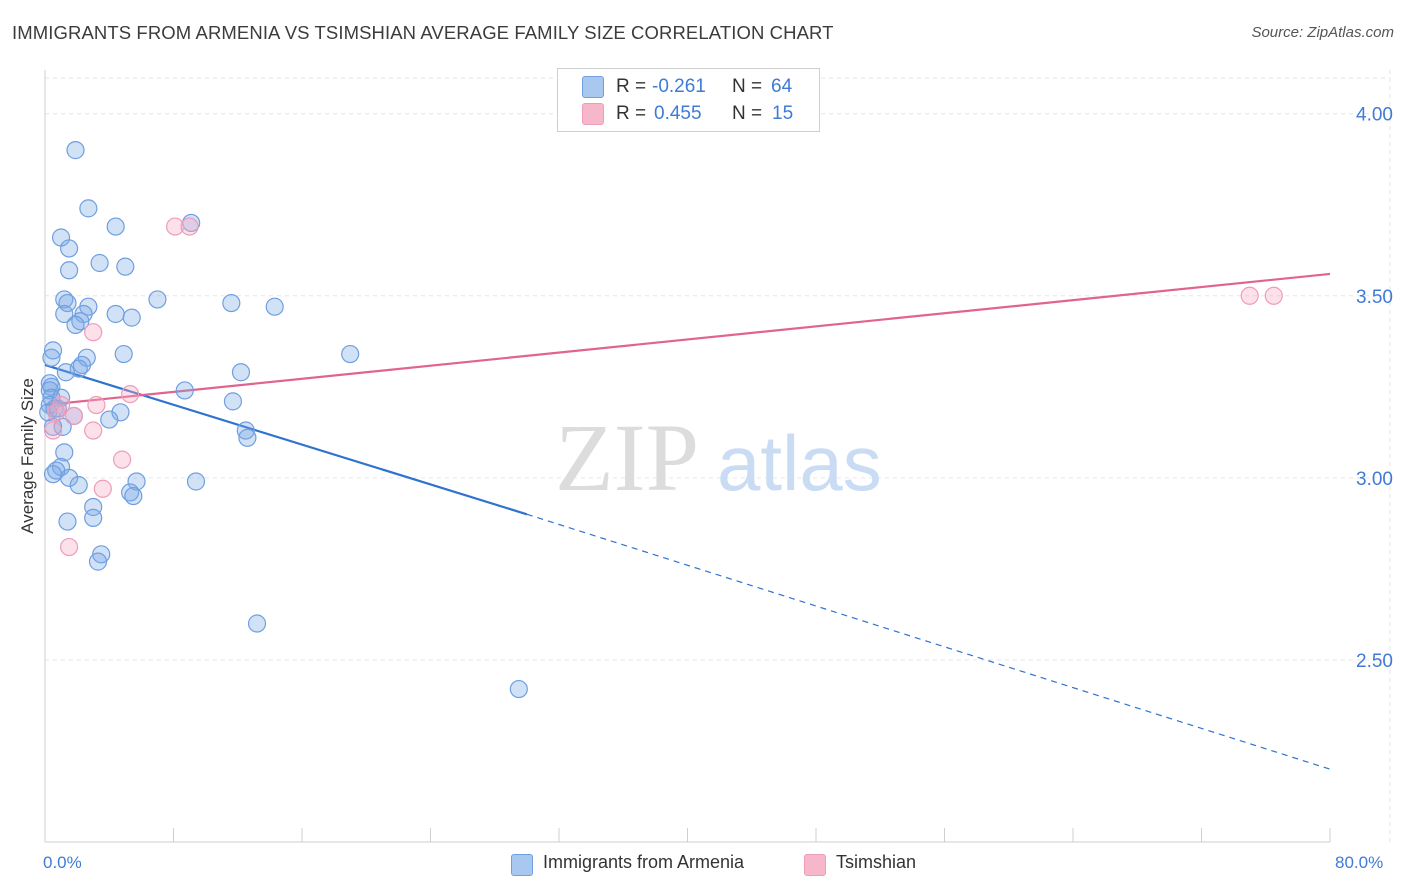 This screenshot has height=892, width=1406. I want to click on legend-r-value: -0.261, so click(679, 86).